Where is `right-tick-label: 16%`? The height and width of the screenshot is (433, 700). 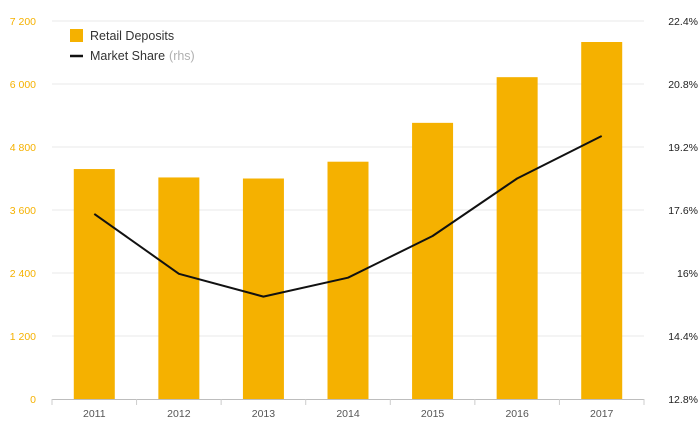
right-tick-label: 16% is located at coordinates (687, 274).